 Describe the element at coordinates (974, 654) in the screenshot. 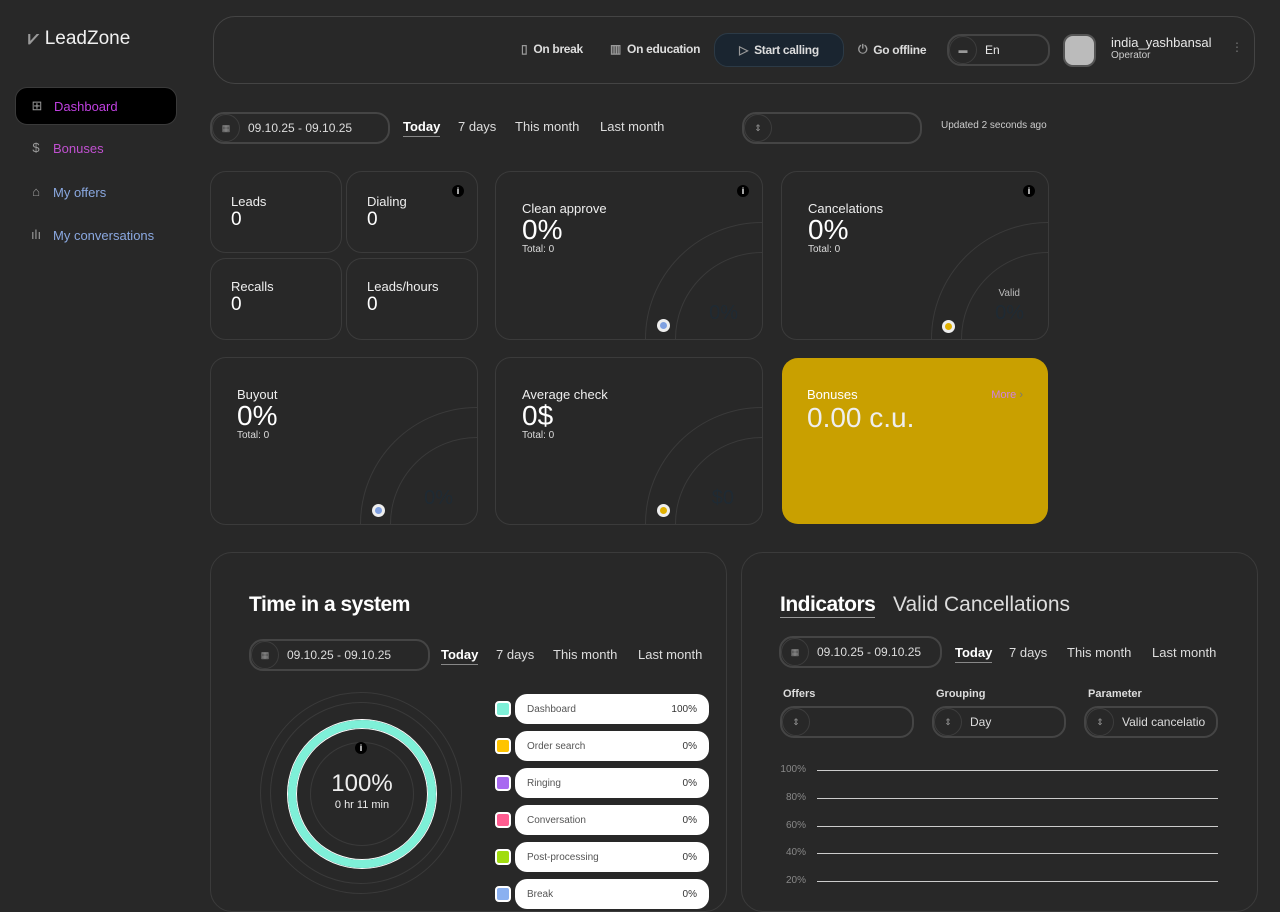

I see `ind-period-today: Today` at that location.